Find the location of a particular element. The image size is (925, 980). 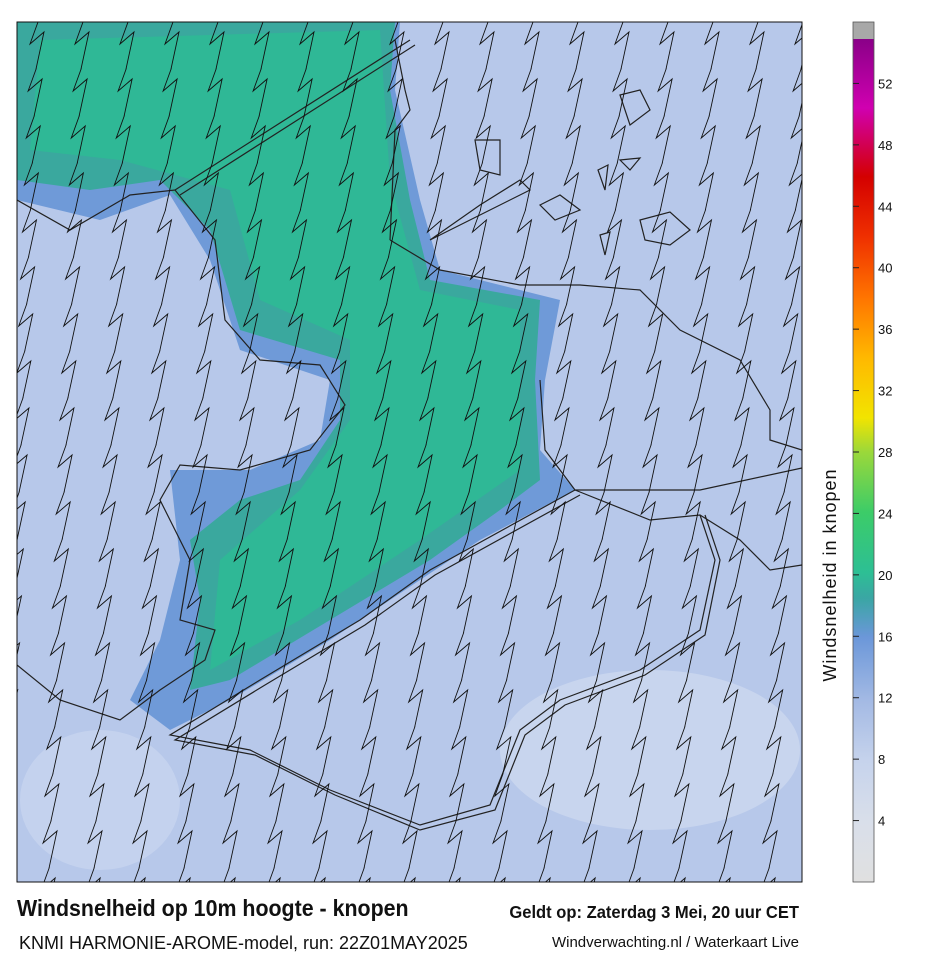

colorbar-tick-label: 36 is located at coordinates (885, 329).